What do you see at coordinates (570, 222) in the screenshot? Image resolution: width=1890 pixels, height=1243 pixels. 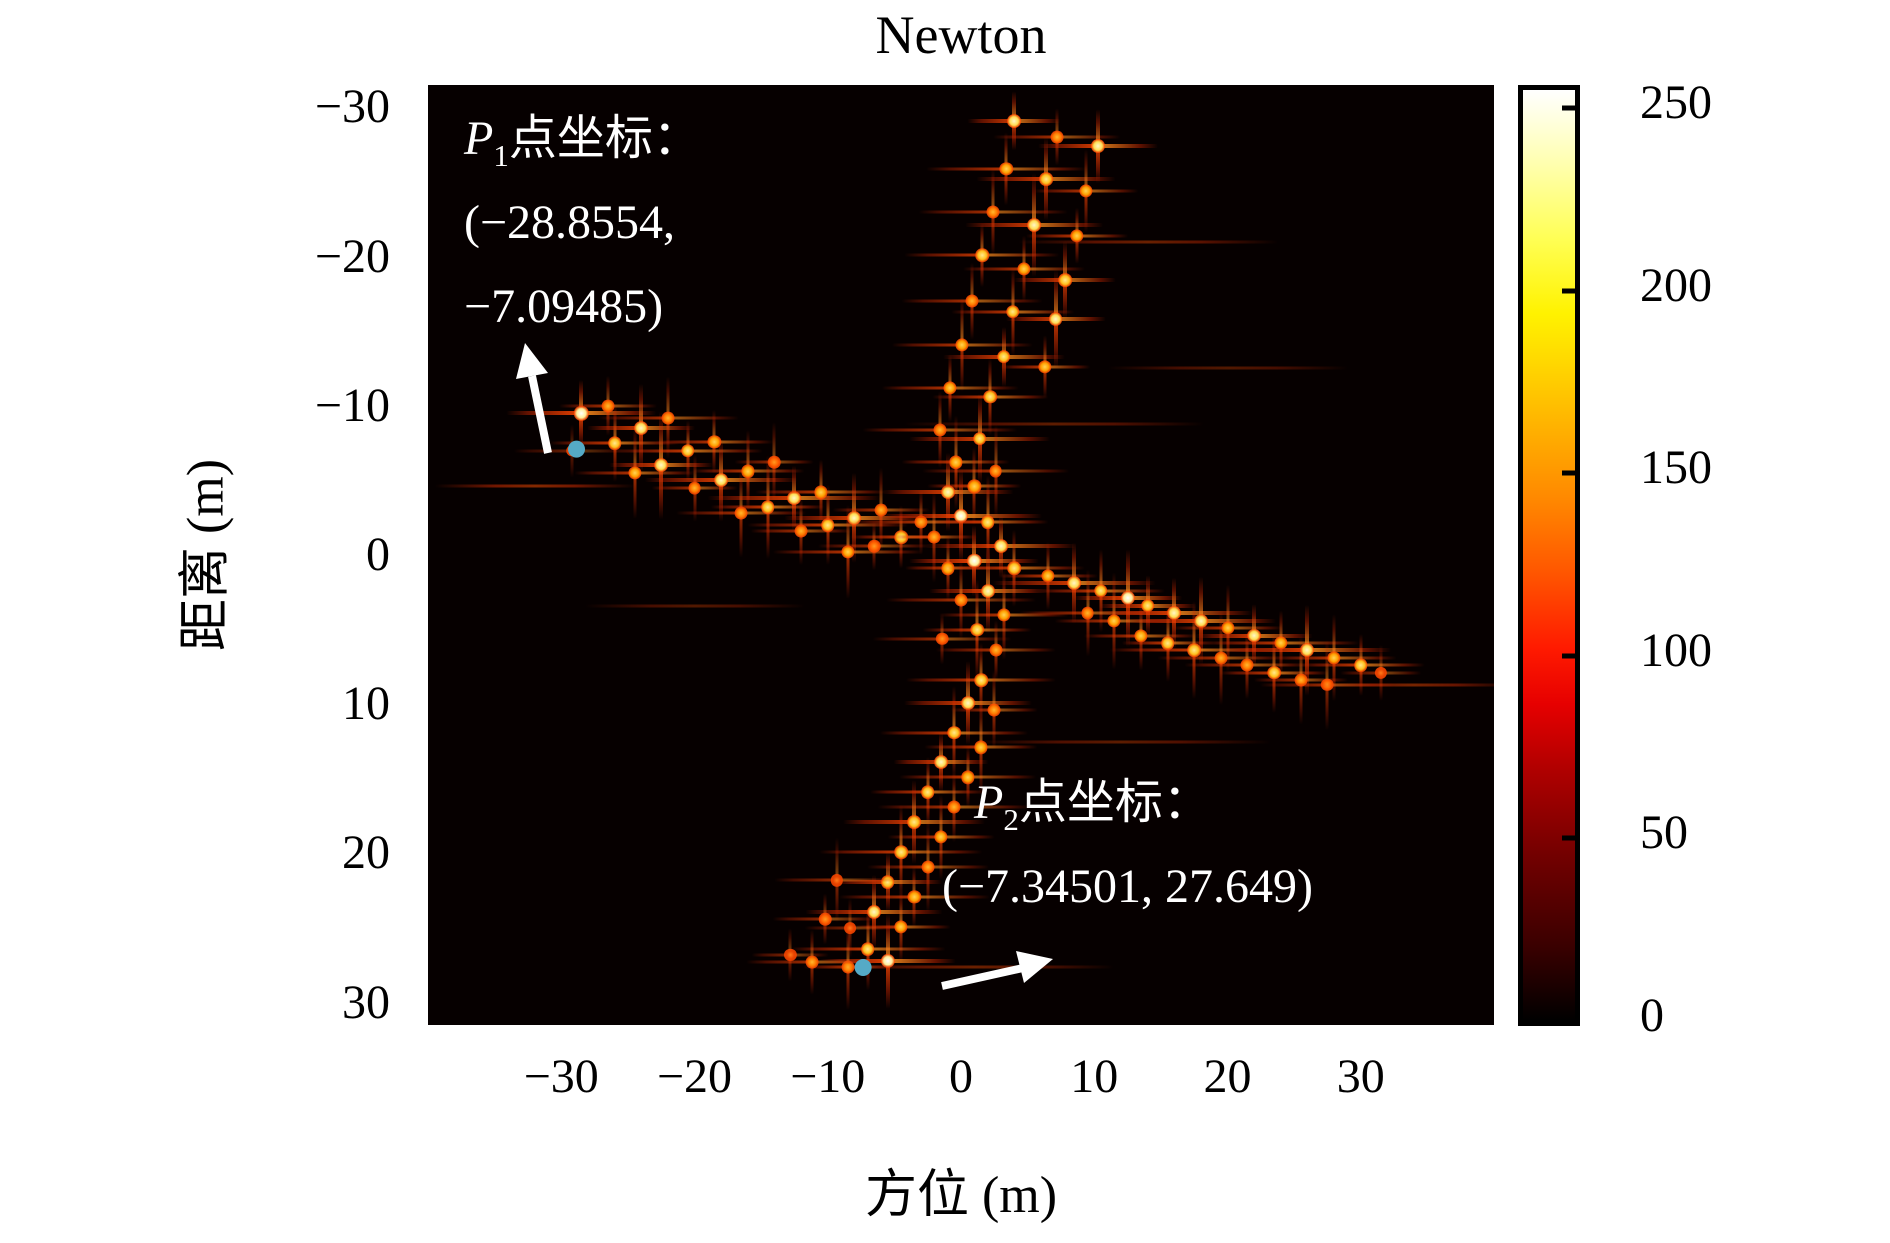 I see `p1-annotation-line2: (−28.8554,` at bounding box center [570, 222].